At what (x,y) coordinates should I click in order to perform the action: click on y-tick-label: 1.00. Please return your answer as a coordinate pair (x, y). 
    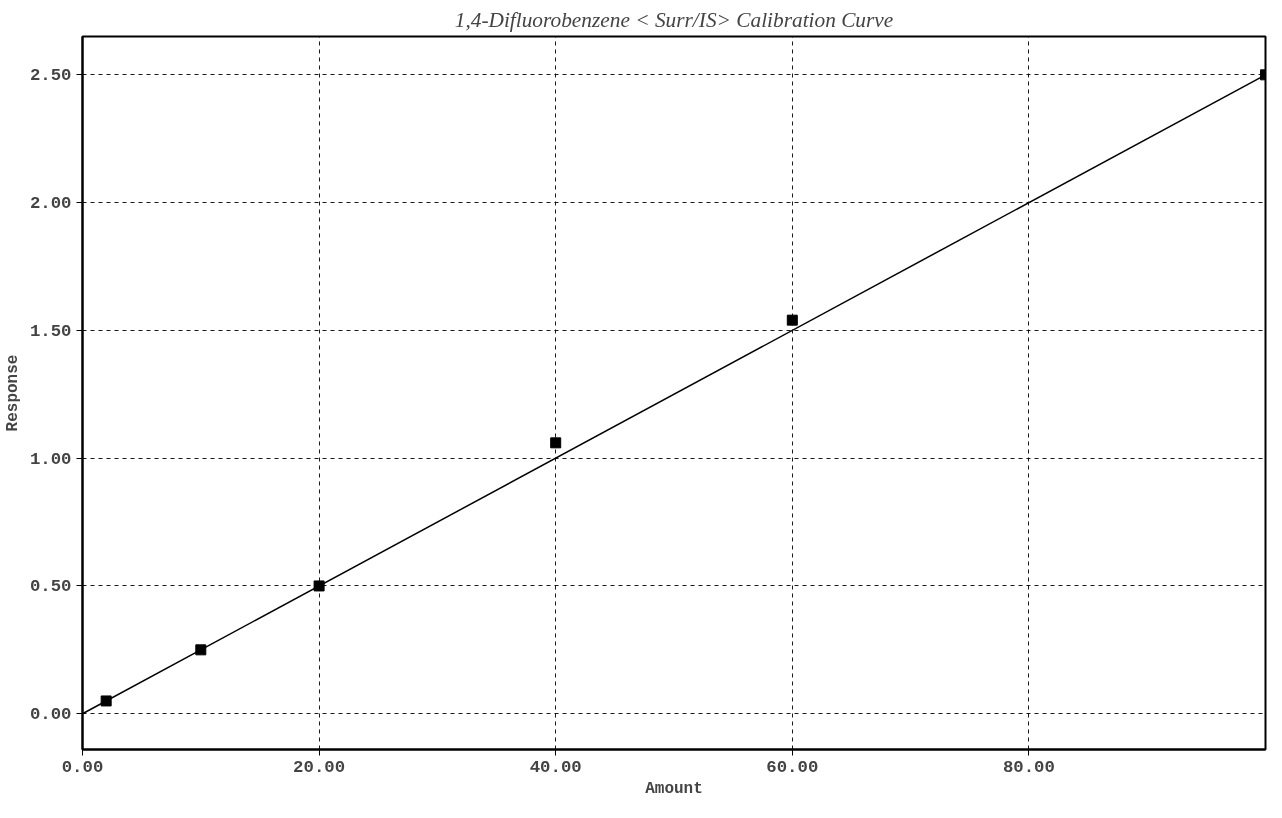
    Looking at the image, I should click on (50, 459).